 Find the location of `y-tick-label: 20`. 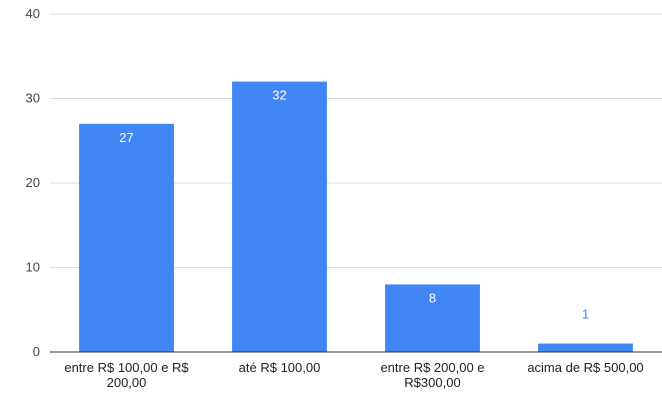

y-tick-label: 20 is located at coordinates (33, 182).